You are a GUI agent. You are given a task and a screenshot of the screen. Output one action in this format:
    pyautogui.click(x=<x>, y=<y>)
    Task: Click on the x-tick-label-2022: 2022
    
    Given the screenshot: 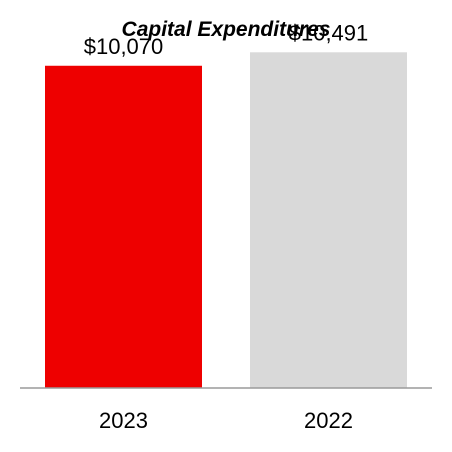 What is the action you would take?
    pyautogui.click(x=328, y=420)
    